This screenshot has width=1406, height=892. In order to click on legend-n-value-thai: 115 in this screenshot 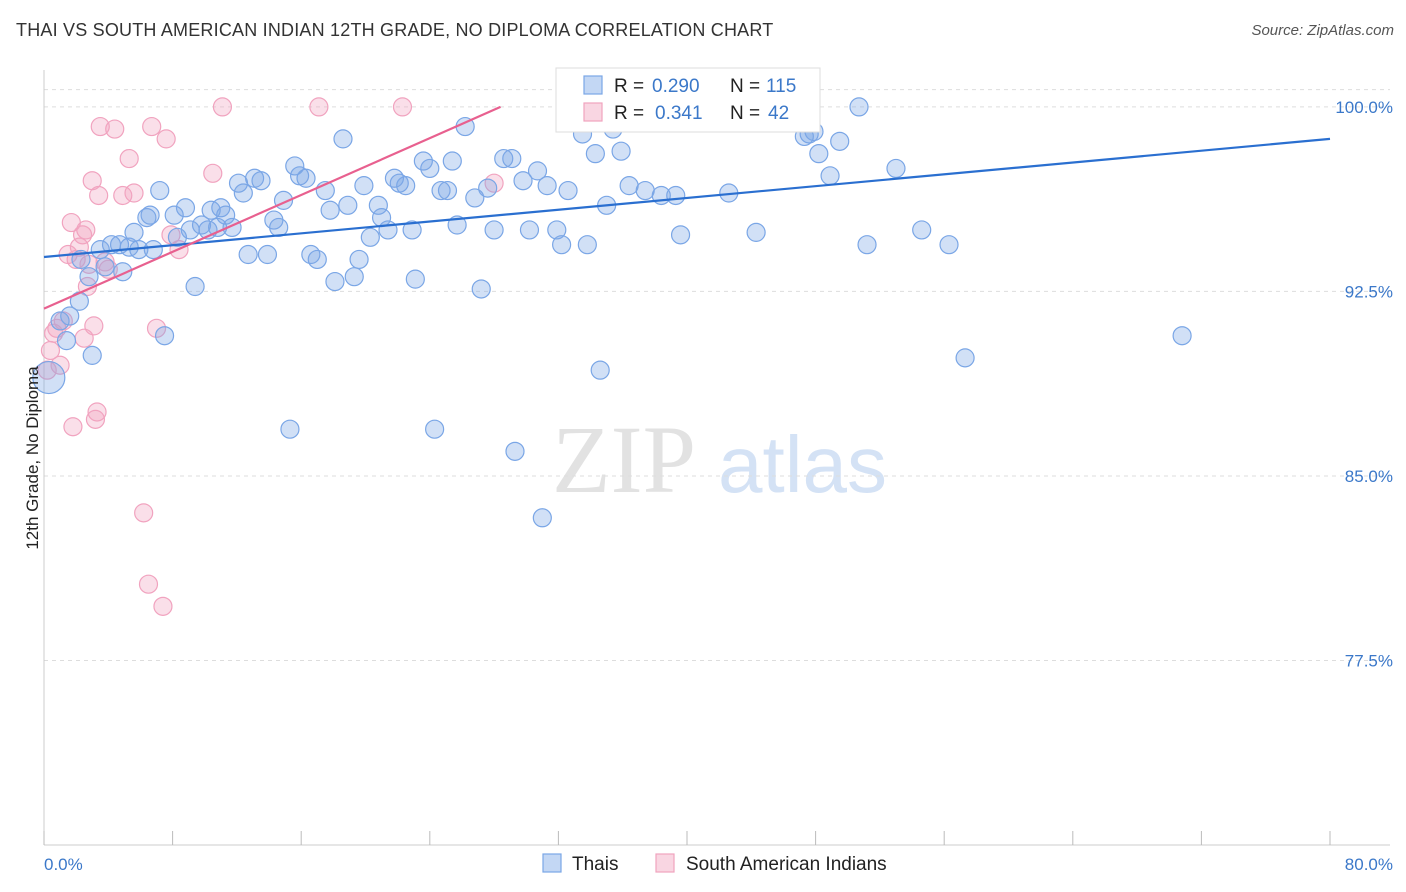, I will do `click(781, 86)`.